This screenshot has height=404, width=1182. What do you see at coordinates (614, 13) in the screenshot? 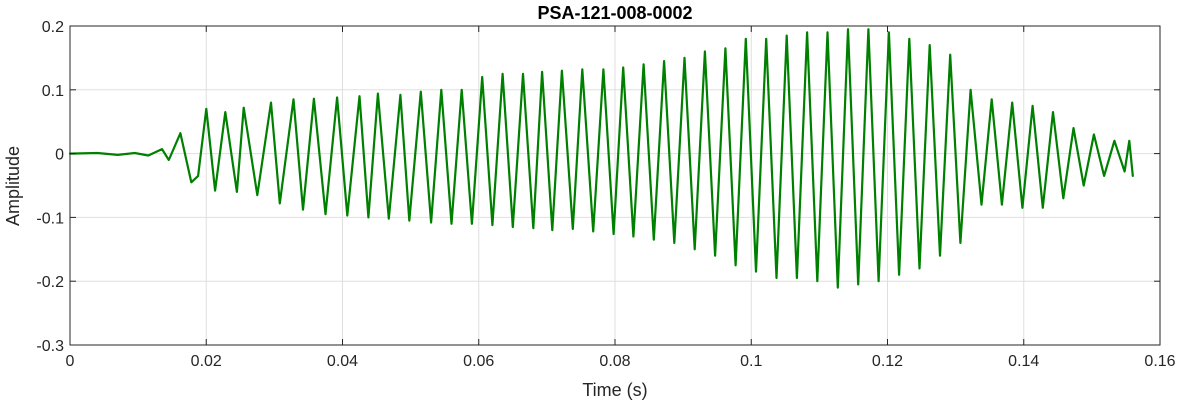
I see `chart-title: PSA-121-008-0002` at bounding box center [614, 13].